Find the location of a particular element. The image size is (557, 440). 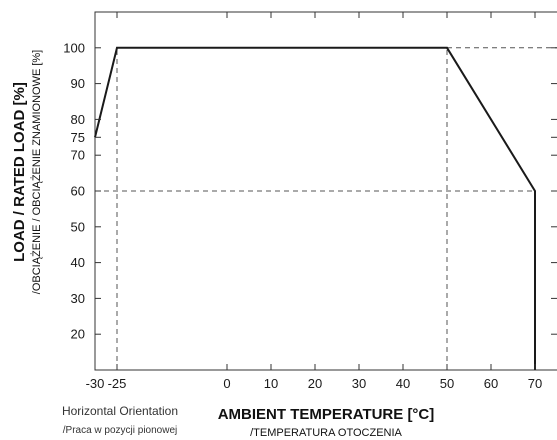

x-tick-label: 30 is located at coordinates (359, 383).